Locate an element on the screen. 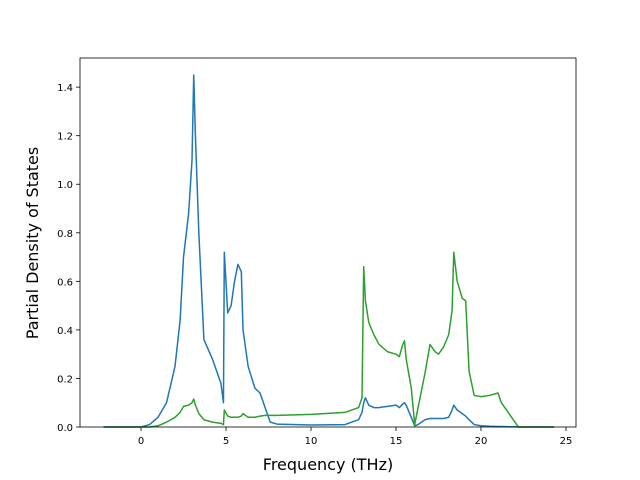 The width and height of the screenshot is (640, 480). x-tick-label: 5 is located at coordinates (226, 441).